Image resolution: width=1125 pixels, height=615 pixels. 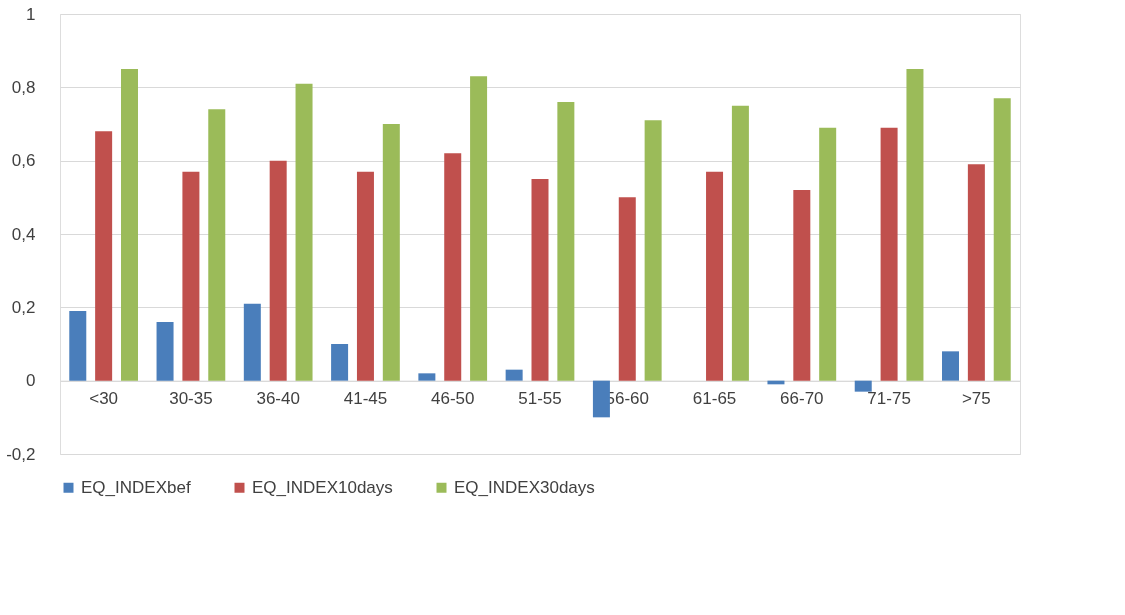 What do you see at coordinates (976, 399) in the screenshot?
I see `x-tick-label: >75` at bounding box center [976, 399].